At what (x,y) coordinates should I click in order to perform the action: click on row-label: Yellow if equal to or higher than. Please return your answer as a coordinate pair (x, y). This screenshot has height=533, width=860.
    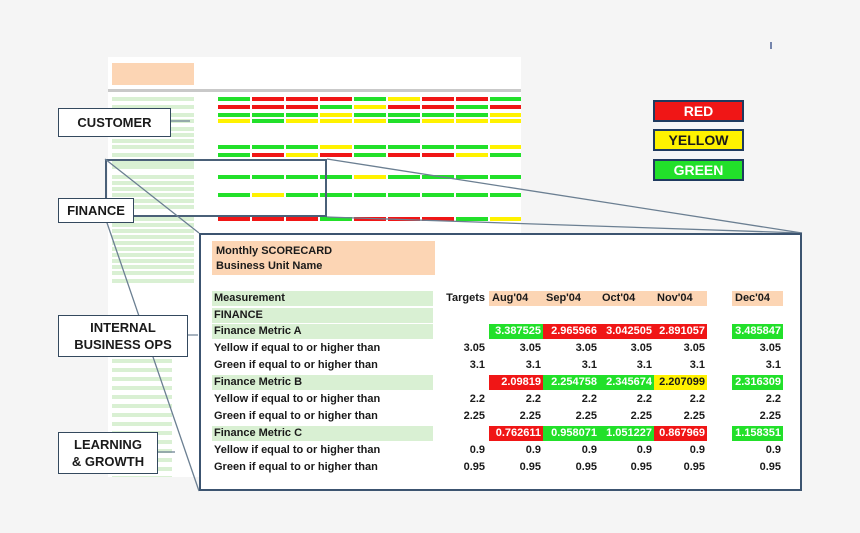
    Looking at the image, I should click on (297, 348).